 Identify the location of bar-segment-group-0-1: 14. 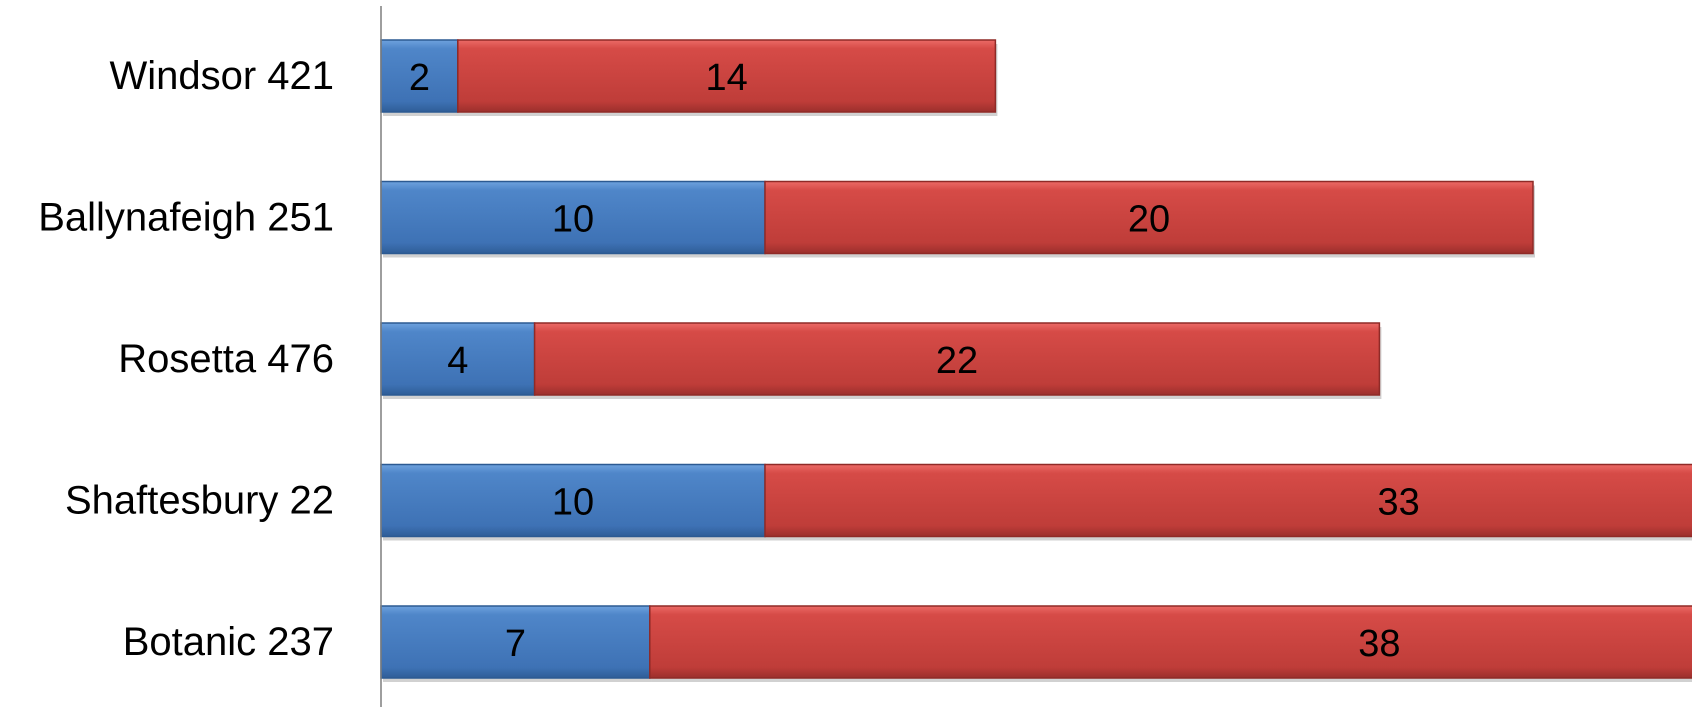
(727, 77).